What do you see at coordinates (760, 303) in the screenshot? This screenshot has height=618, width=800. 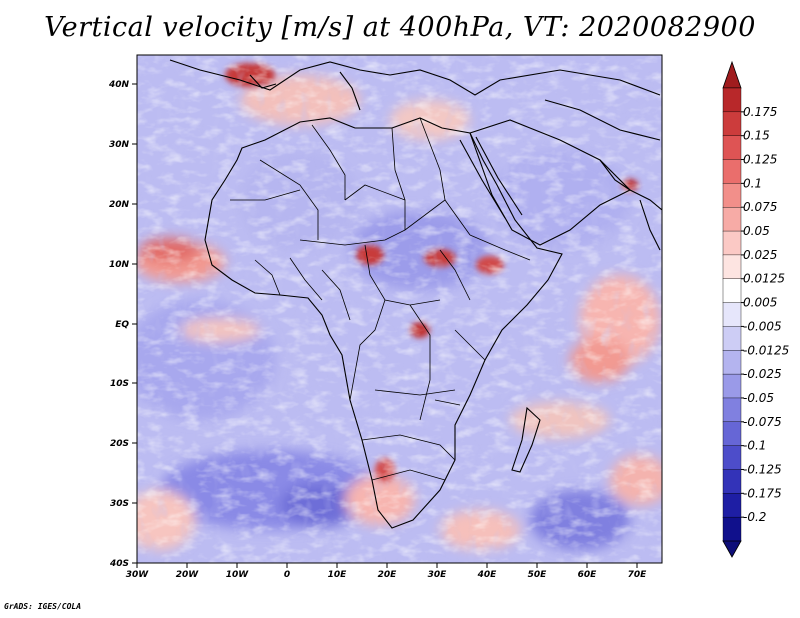 I see `colorbar-label: 0.005` at bounding box center [760, 303].